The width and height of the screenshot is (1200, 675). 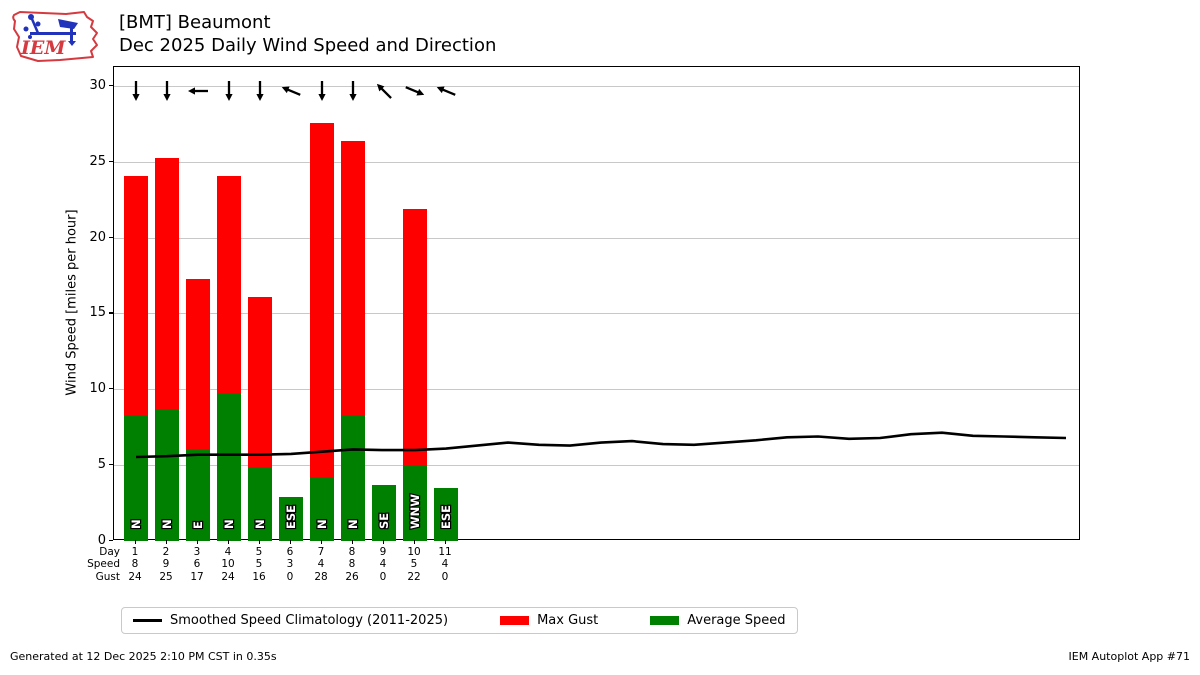 I want to click on table-cell-gust-day-8: 26, so click(x=352, y=576).